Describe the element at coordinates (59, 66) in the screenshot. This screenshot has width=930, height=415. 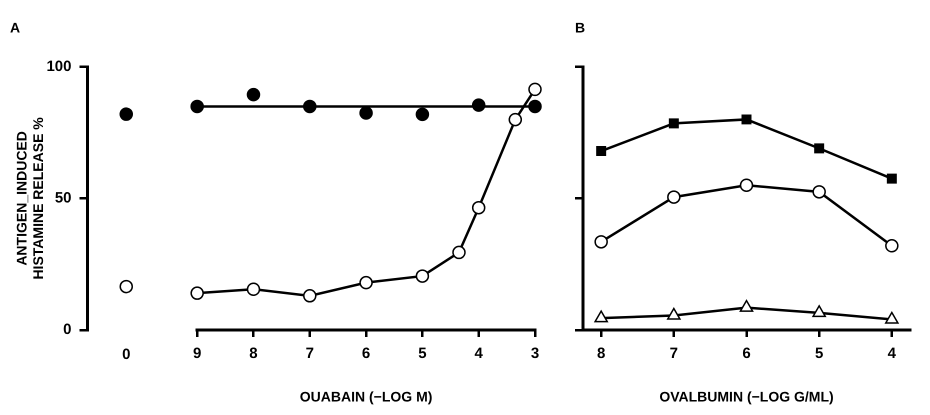
I see `y-tick-label: 100` at that location.